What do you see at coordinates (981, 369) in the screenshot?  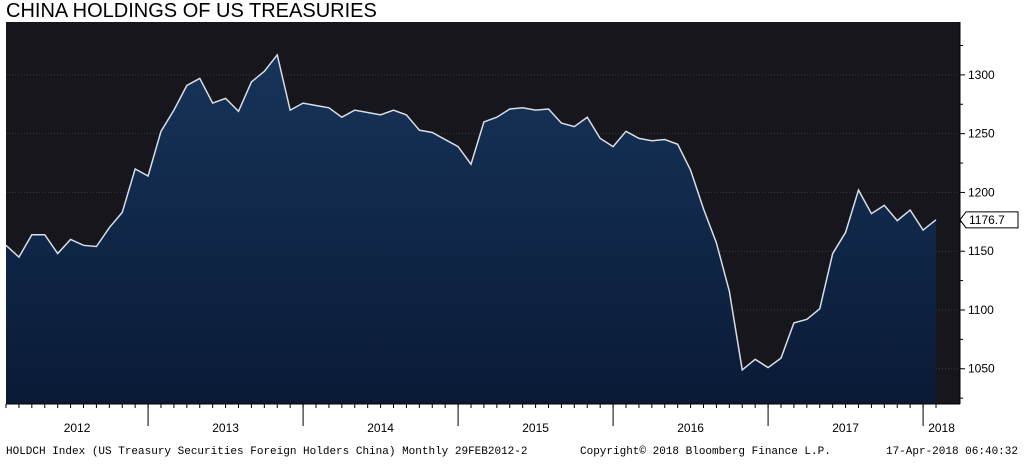 I see `y-tick-label: 1050` at bounding box center [981, 369].